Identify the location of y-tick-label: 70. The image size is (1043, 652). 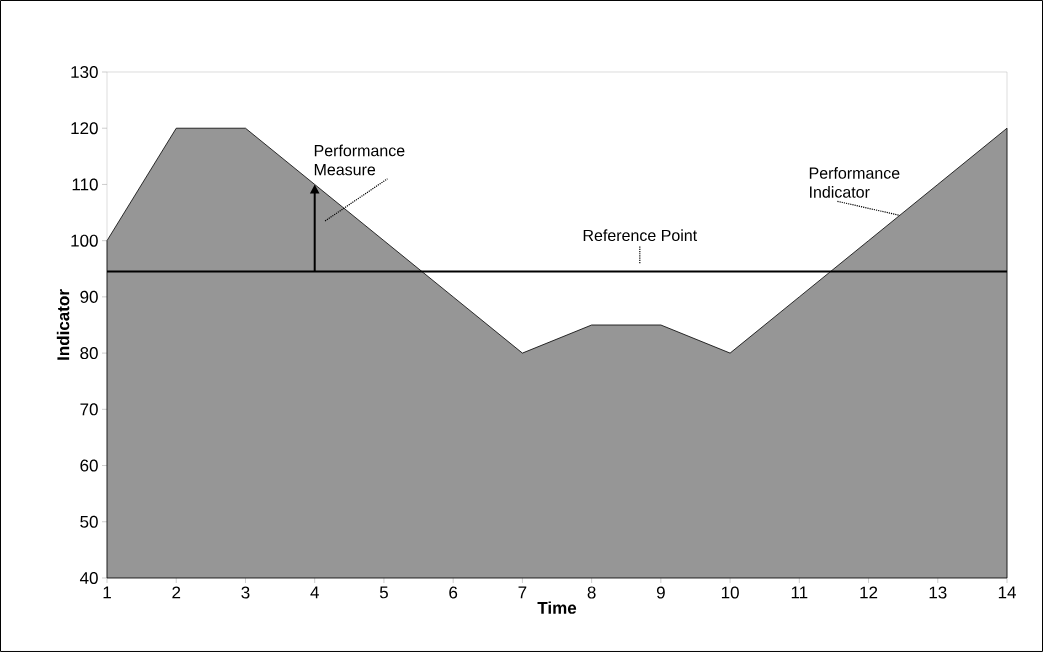
(89, 409).